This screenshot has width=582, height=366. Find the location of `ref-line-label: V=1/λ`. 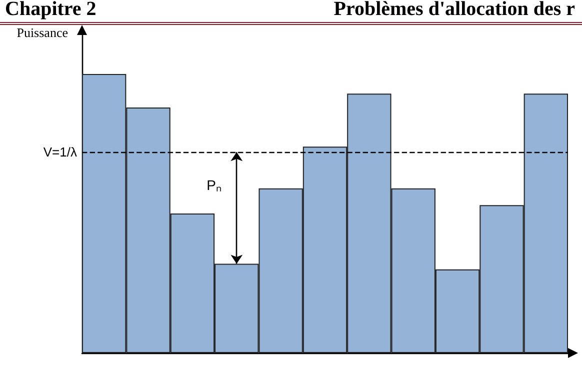

ref-line-label: V=1/λ is located at coordinates (60, 152).